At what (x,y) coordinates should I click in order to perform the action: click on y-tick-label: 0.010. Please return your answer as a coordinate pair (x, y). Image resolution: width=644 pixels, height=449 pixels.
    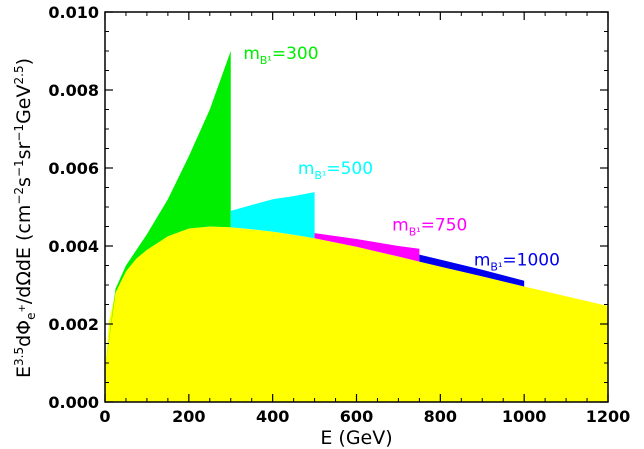
    Looking at the image, I should click on (73, 12).